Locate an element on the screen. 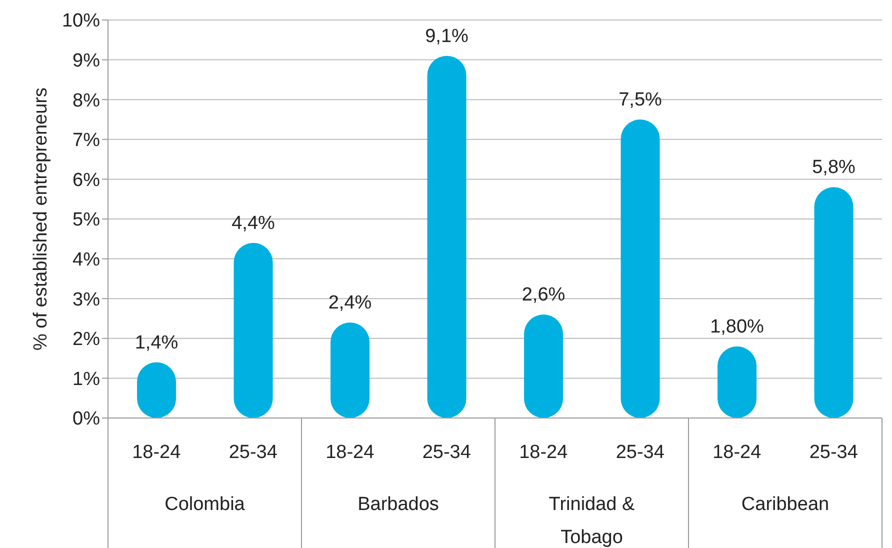 The height and width of the screenshot is (548, 892). text: Caribbean is located at coordinates (785, 504).